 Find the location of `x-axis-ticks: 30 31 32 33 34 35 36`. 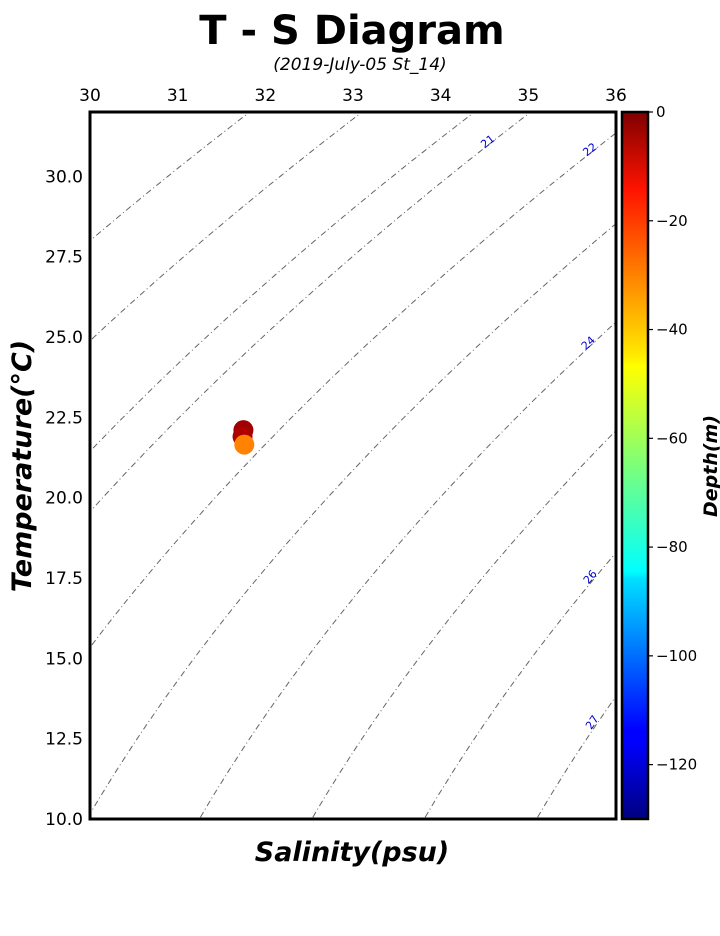

x-axis-ticks: 30 31 32 33 34 35 36 is located at coordinates (353, 96).